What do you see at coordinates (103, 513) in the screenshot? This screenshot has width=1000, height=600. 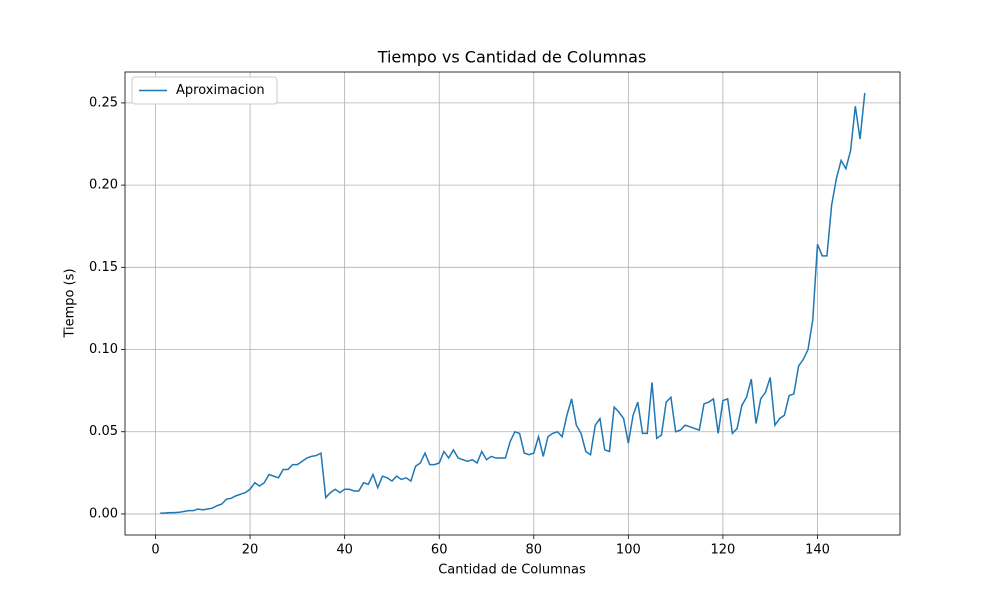 I see `y-tick-label: 0.00` at bounding box center [103, 513].